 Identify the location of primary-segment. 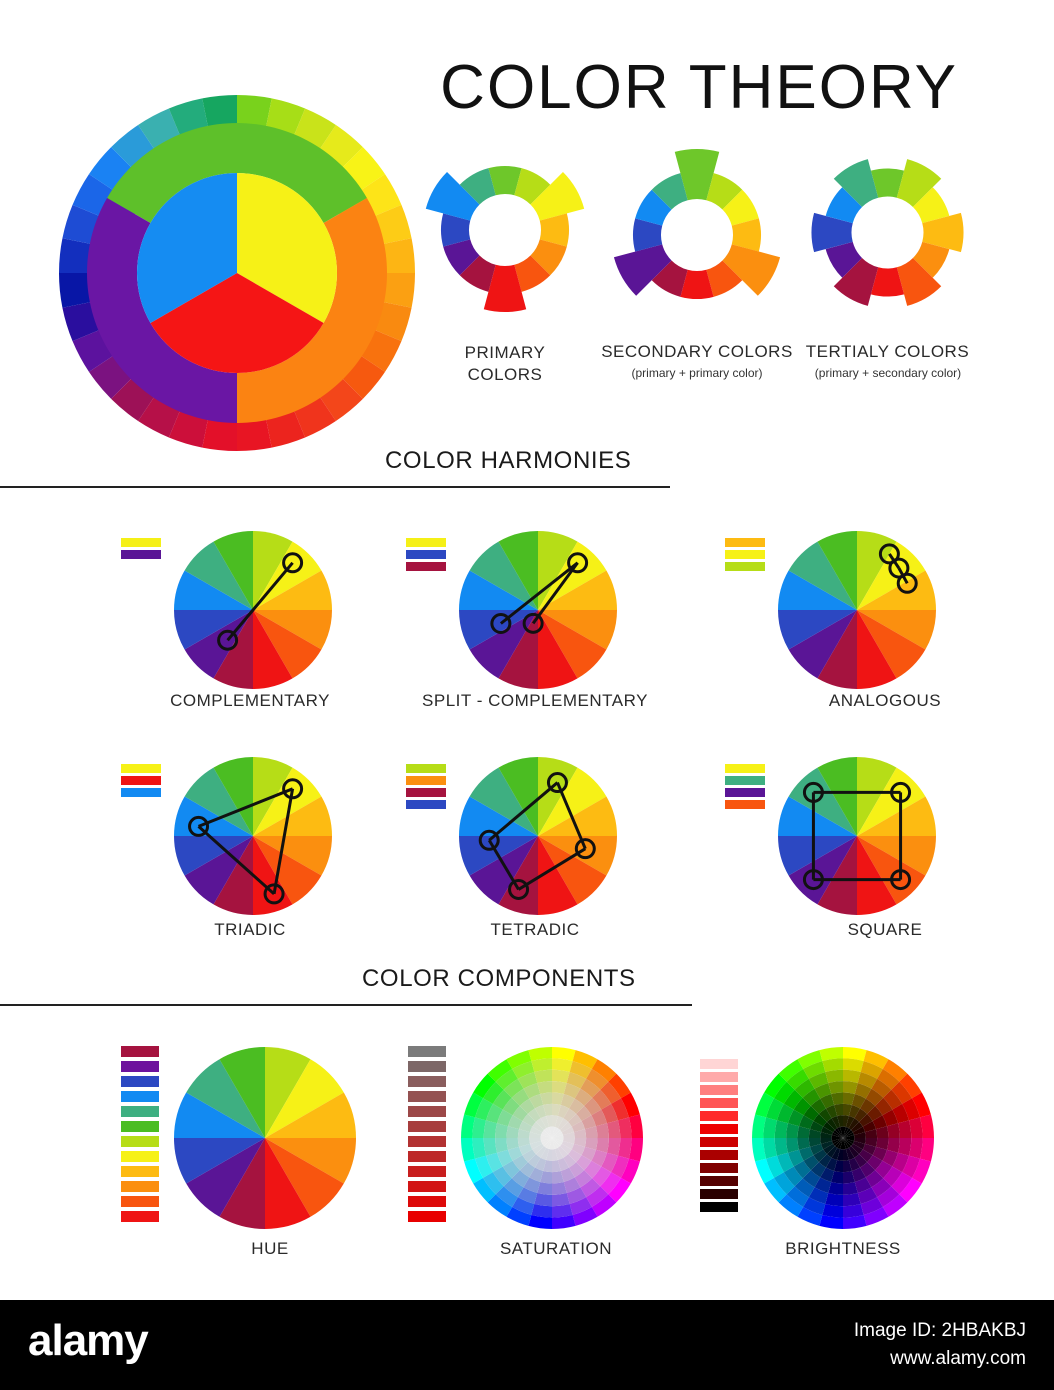
(187, 248).